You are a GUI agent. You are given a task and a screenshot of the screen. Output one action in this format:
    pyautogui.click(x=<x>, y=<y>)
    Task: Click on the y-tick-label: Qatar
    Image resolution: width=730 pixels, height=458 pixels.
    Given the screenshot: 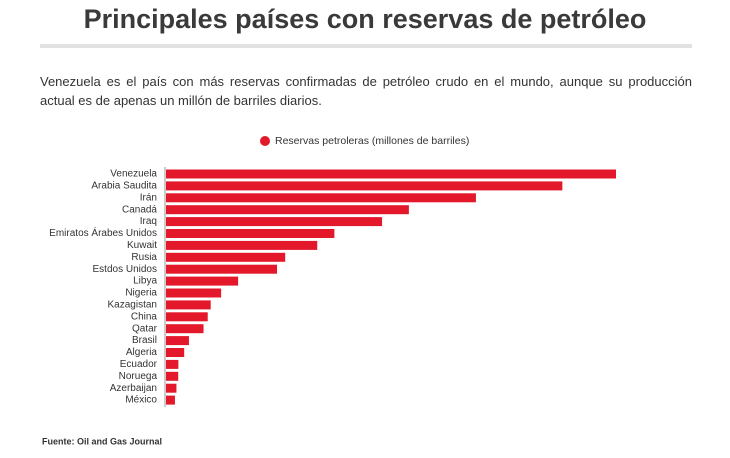 What is the action you would take?
    pyautogui.click(x=145, y=328)
    